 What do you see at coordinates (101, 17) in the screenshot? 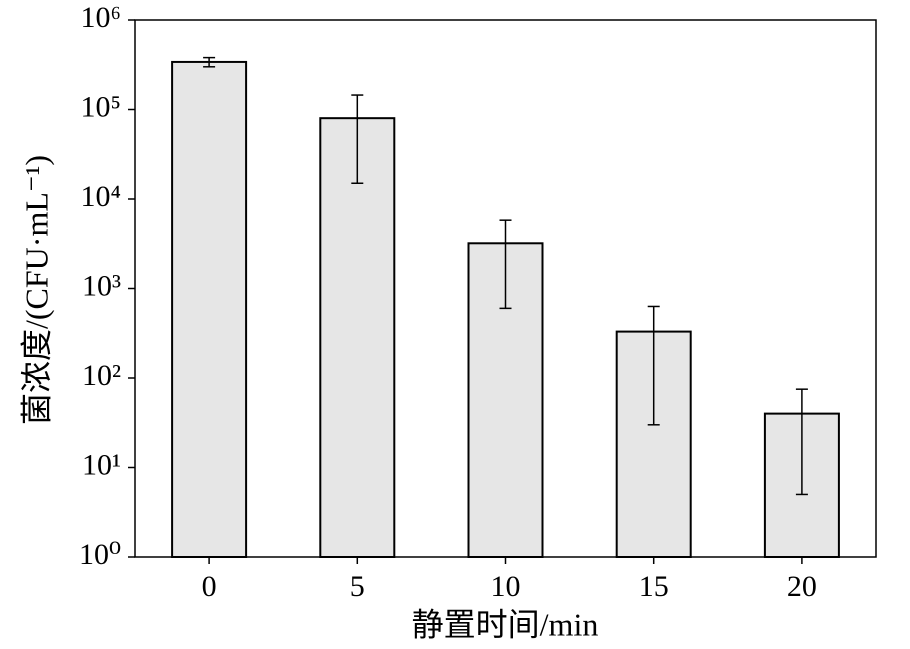
I see `y-tick-label: 10⁶` at bounding box center [101, 17].